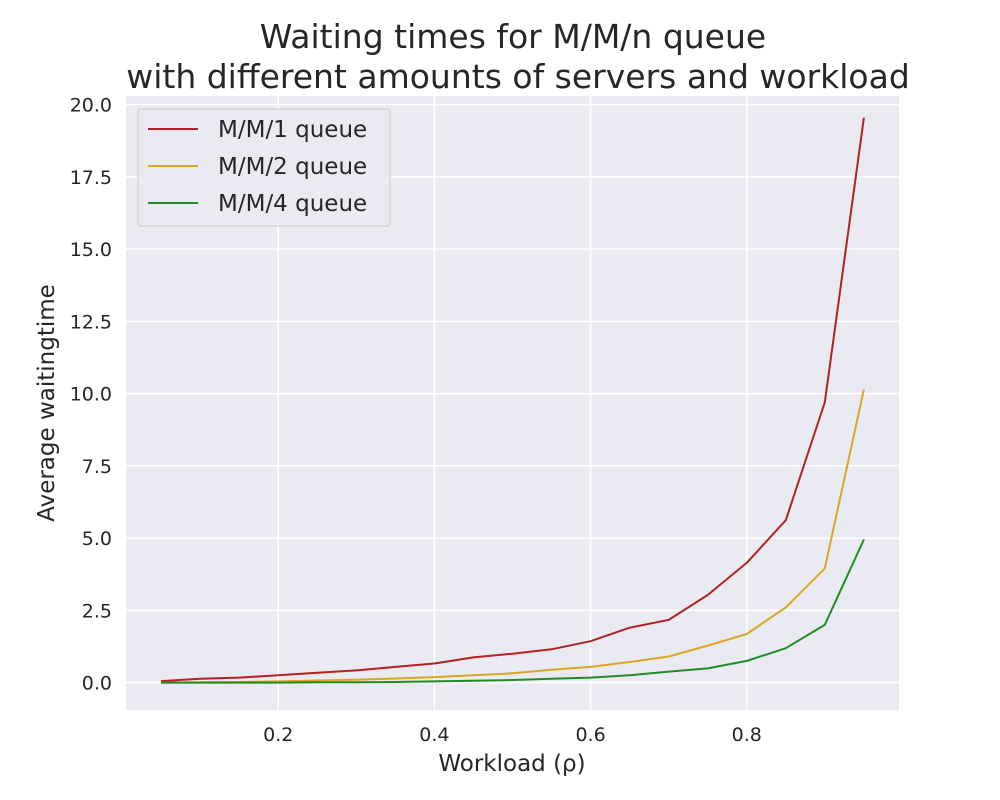 Image resolution: width=1000 pixels, height=800 pixels. Describe the element at coordinates (747, 735) in the screenshot. I see `x-tick-label: 0.8` at that location.